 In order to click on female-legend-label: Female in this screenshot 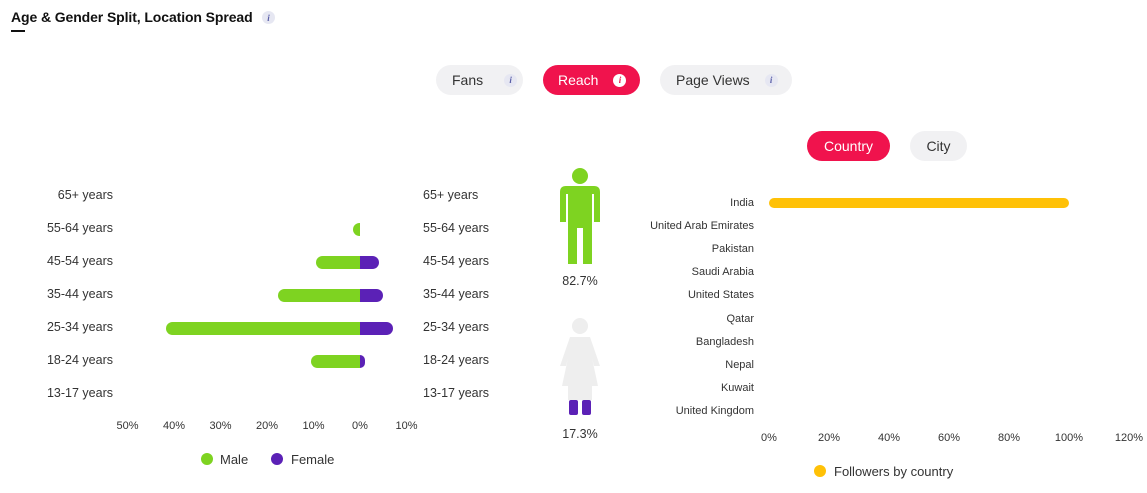, I will do `click(313, 459)`.